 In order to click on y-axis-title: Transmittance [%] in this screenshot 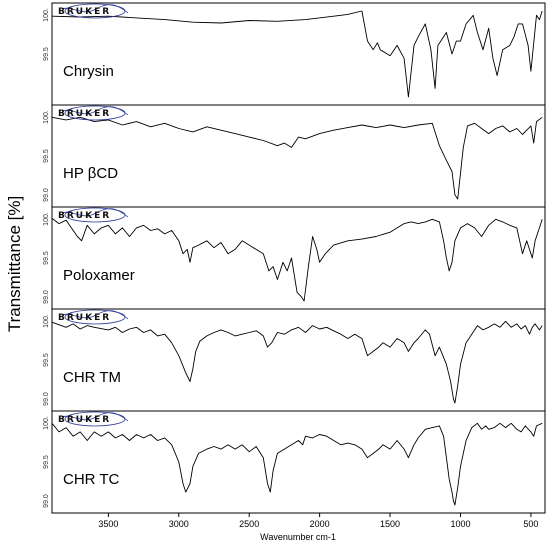, I will do `click(14, 264)`.